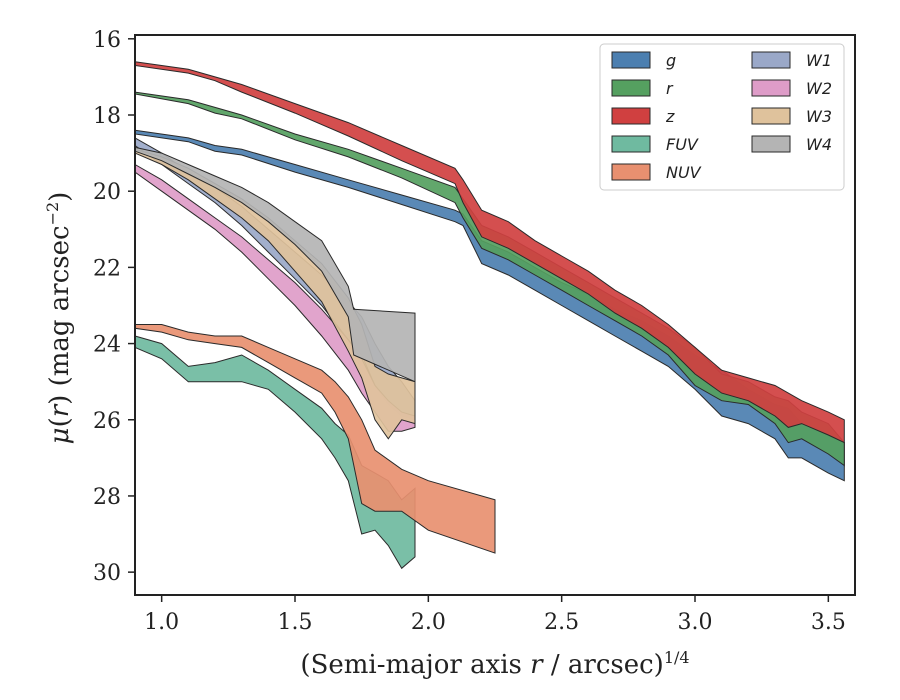  I want to click on legend-swatch-r, so click(631, 88).